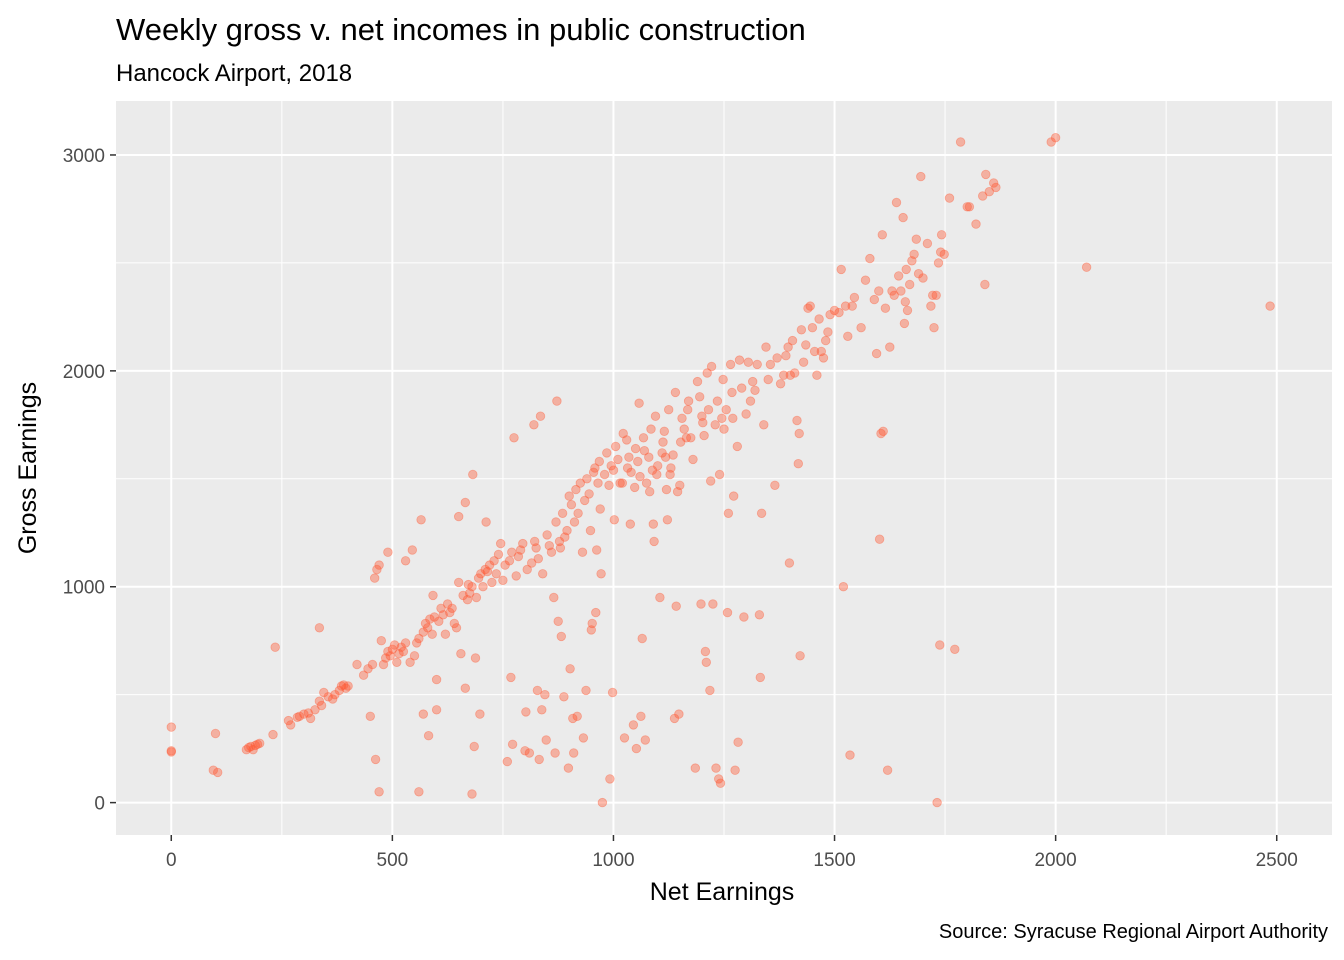 The image size is (1344, 960). Describe the element at coordinates (84, 588) in the screenshot. I see `y-tick-label: 1000` at that location.